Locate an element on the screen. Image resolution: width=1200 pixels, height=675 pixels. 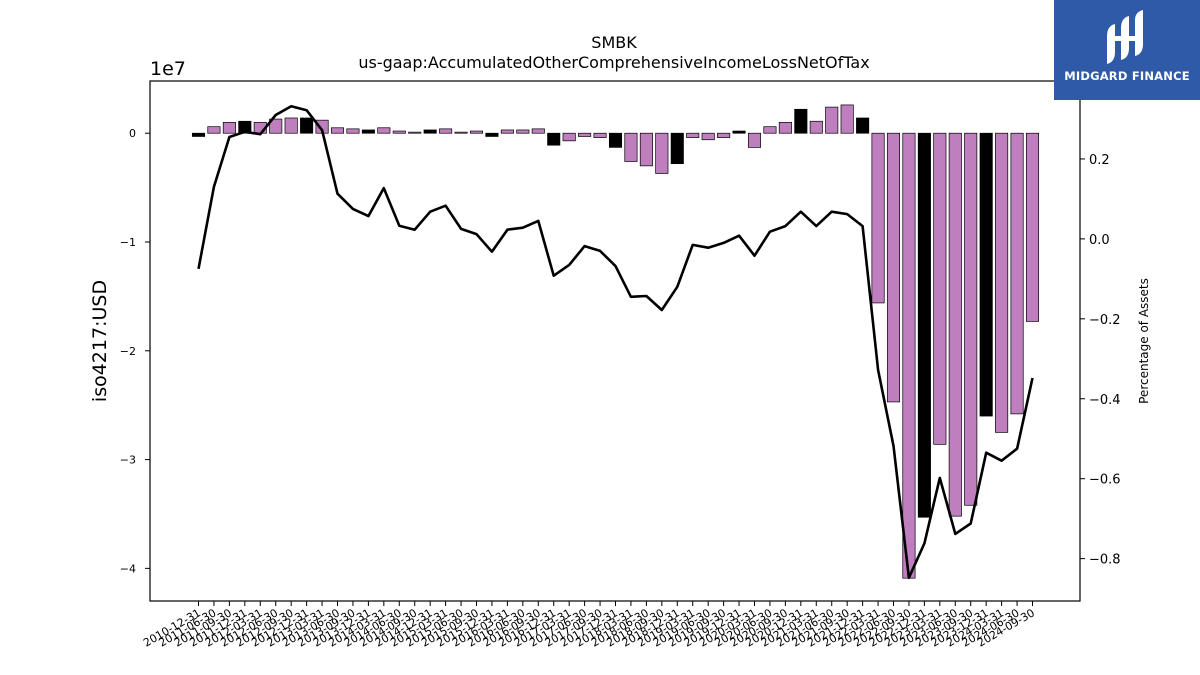
logo-text: MIDGARD FINANCE is located at coordinates (1127, 76).